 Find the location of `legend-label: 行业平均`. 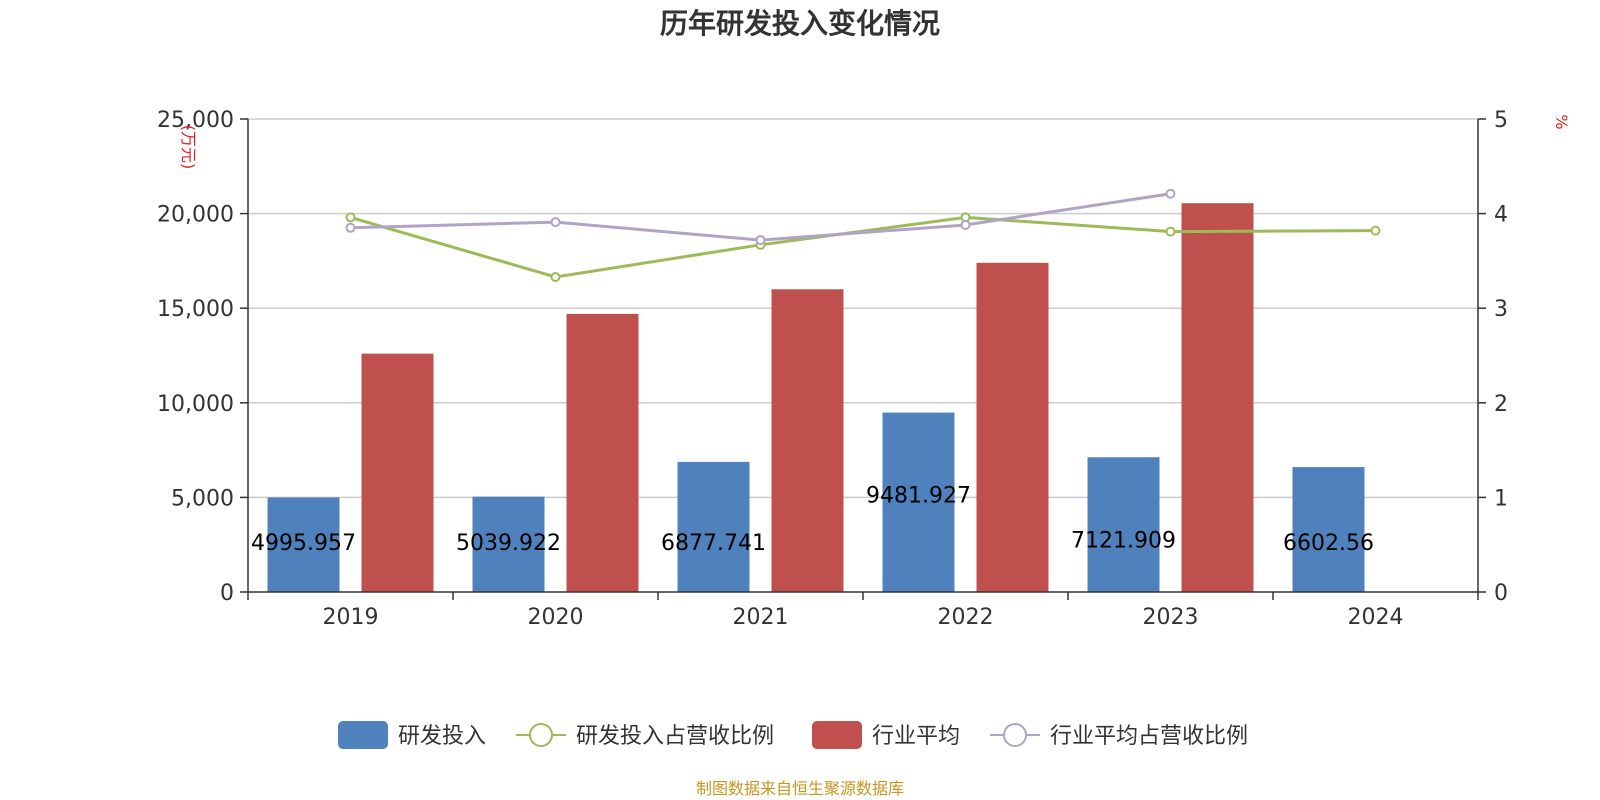

legend-label: 行业平均 is located at coordinates (916, 736).